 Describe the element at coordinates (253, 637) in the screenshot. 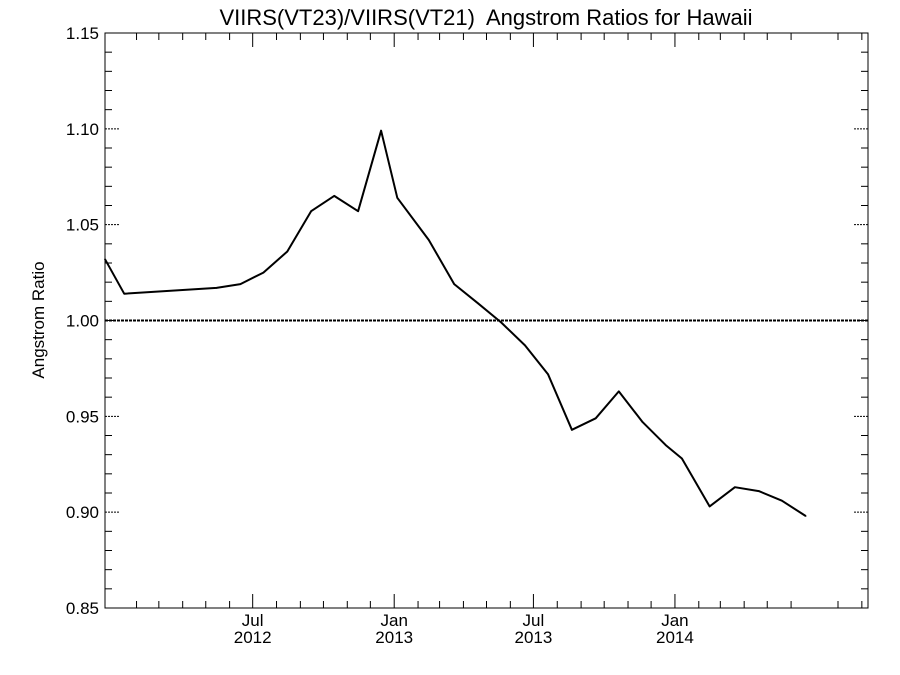

I see `x-tick-year-label: 2012` at that location.